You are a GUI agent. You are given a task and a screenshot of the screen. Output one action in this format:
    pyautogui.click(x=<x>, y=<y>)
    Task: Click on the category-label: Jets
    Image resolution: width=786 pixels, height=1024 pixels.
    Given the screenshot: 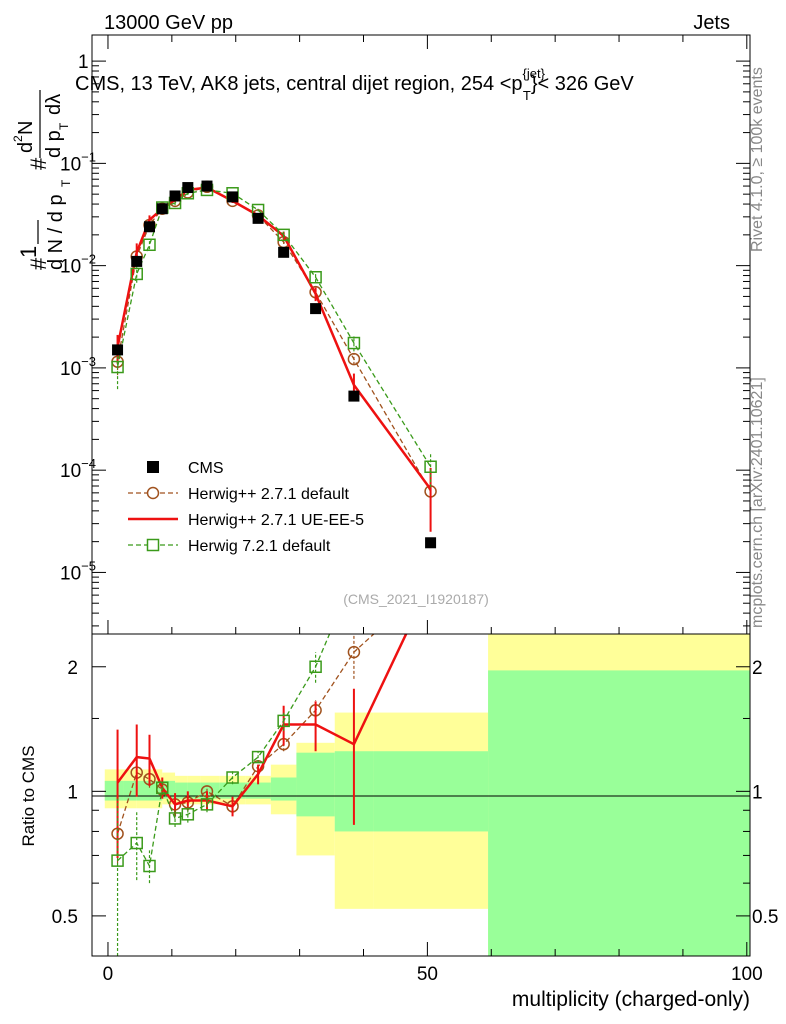 What is the action you would take?
    pyautogui.click(x=711, y=23)
    